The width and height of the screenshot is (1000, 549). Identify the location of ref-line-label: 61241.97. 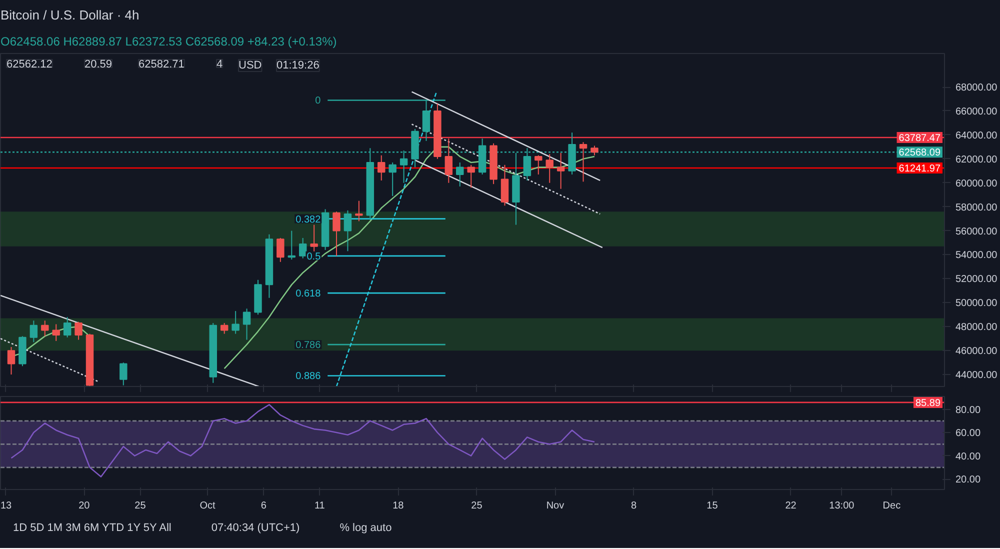
(919, 168).